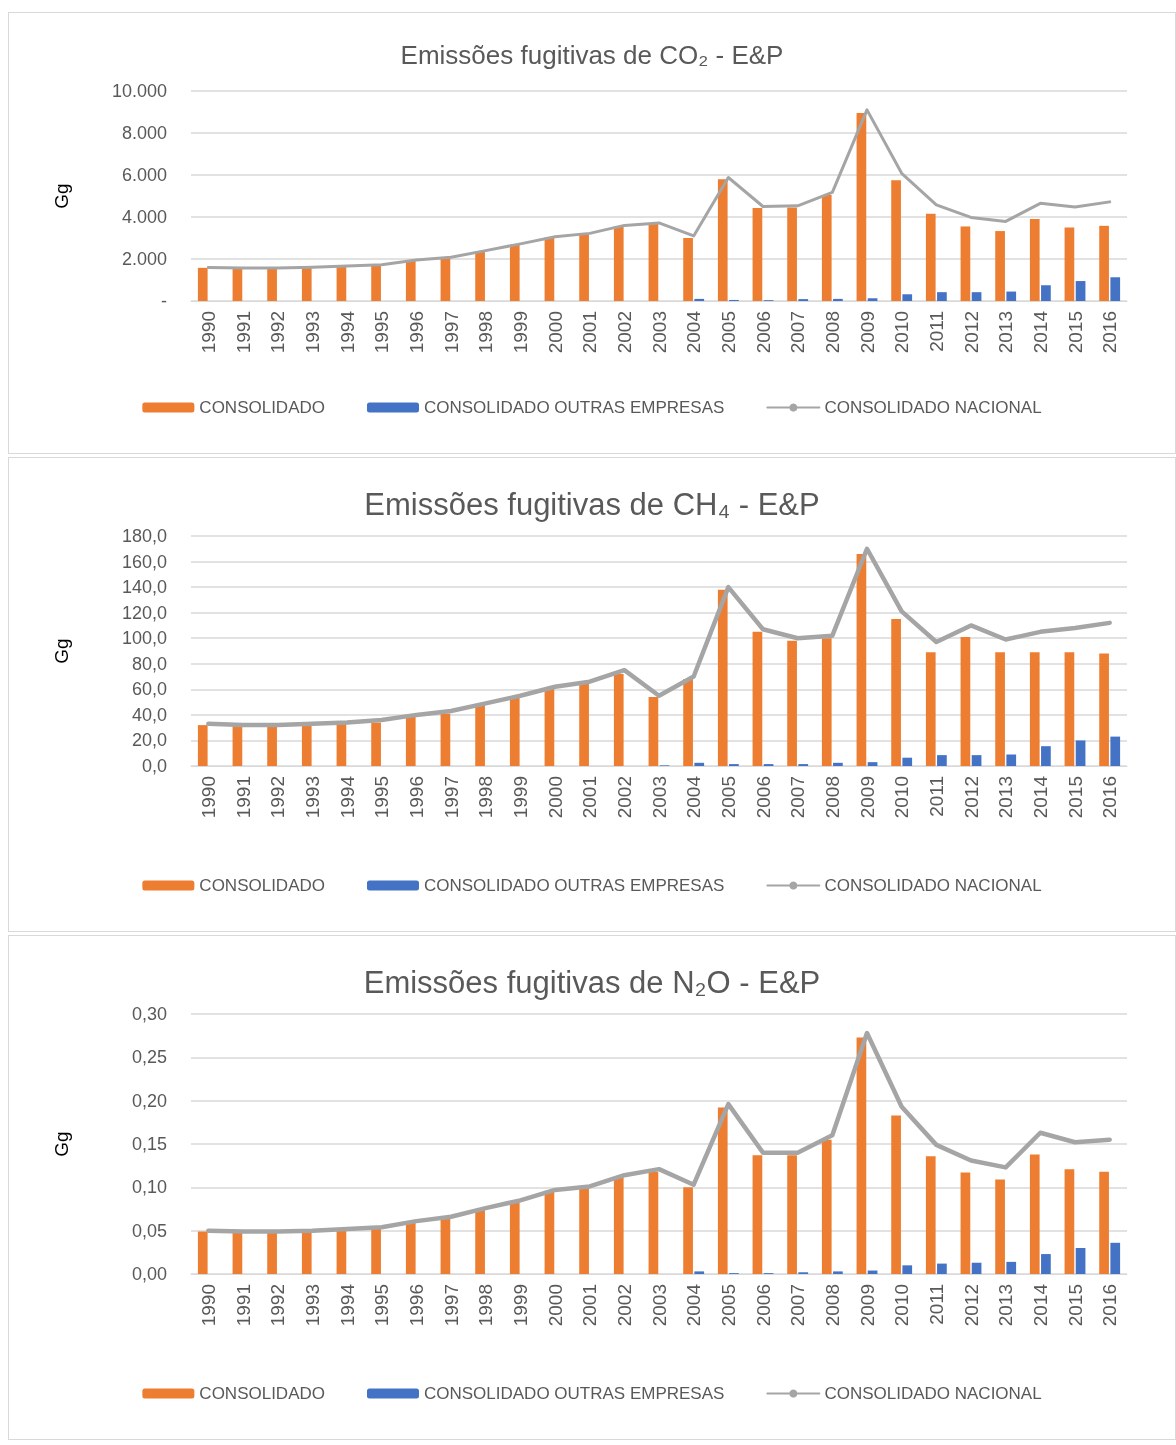  Describe the element at coordinates (590, 332) in the screenshot. I see `x-tick-label: 2001` at that location.